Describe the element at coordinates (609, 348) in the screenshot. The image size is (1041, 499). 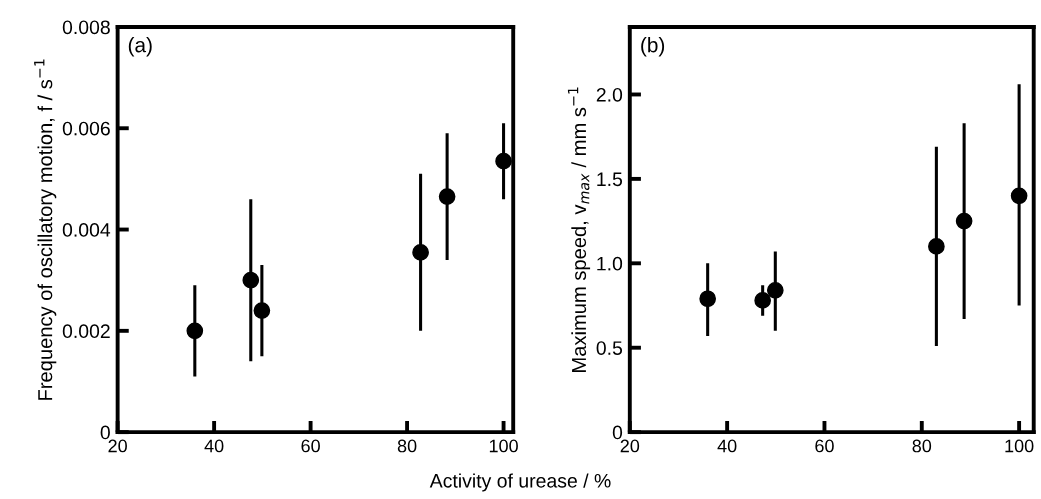
I see `y-tick-label: 0.5` at that location.